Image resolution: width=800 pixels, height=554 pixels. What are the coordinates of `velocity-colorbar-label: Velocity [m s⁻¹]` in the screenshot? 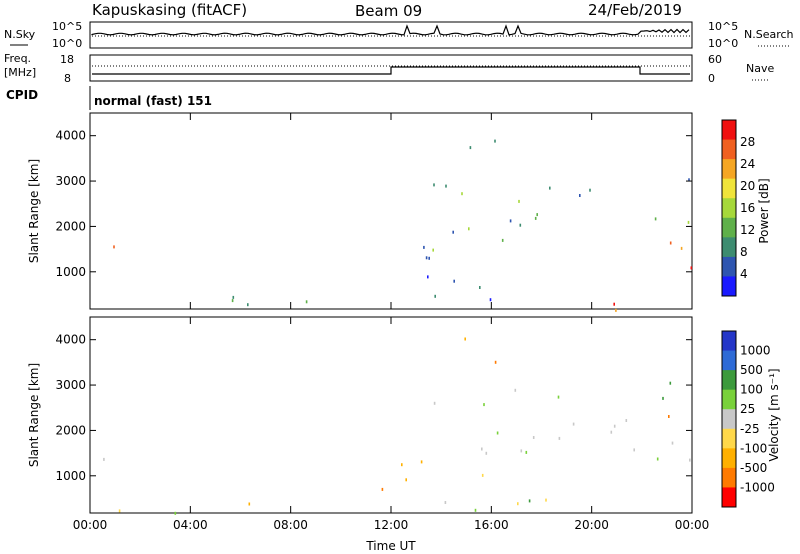 It's located at (774, 414).